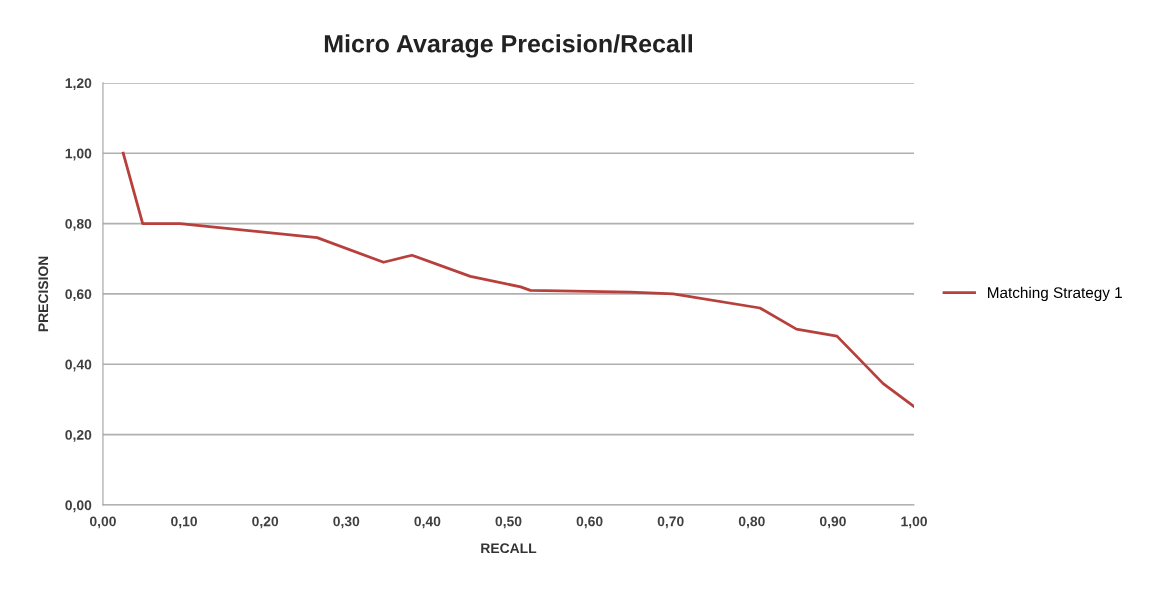  I want to click on y-tick-label: 0,40, so click(78, 365).